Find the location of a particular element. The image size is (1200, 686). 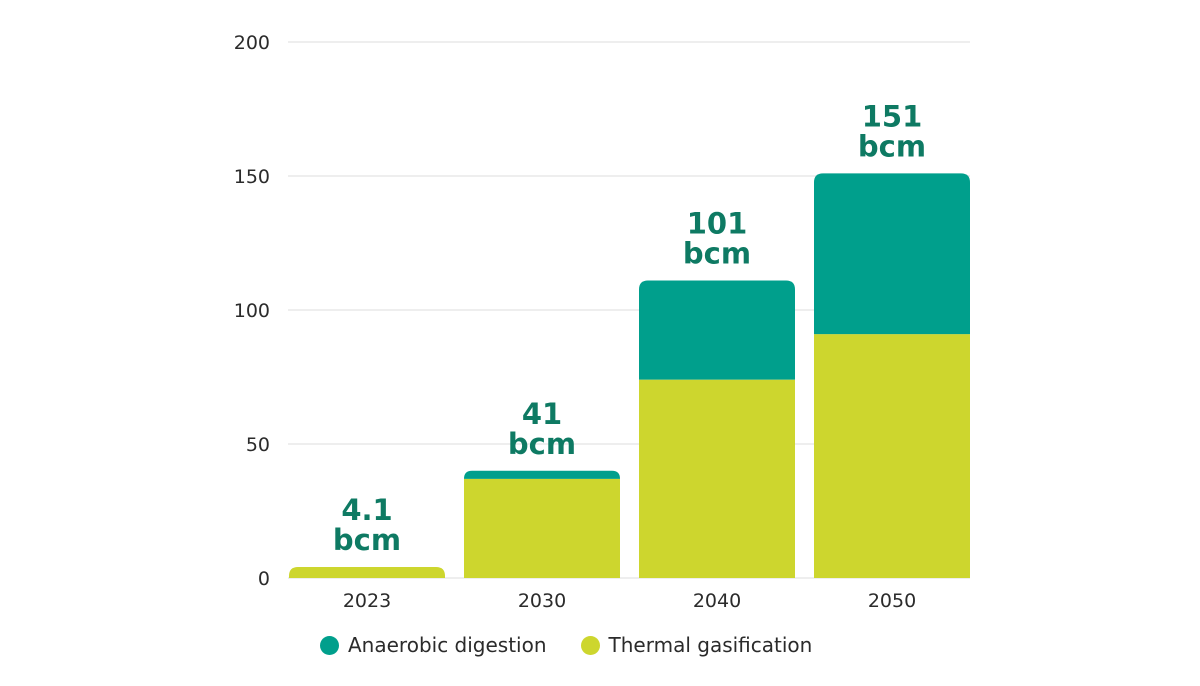

total-value-label: 151 is located at coordinates (892, 116).